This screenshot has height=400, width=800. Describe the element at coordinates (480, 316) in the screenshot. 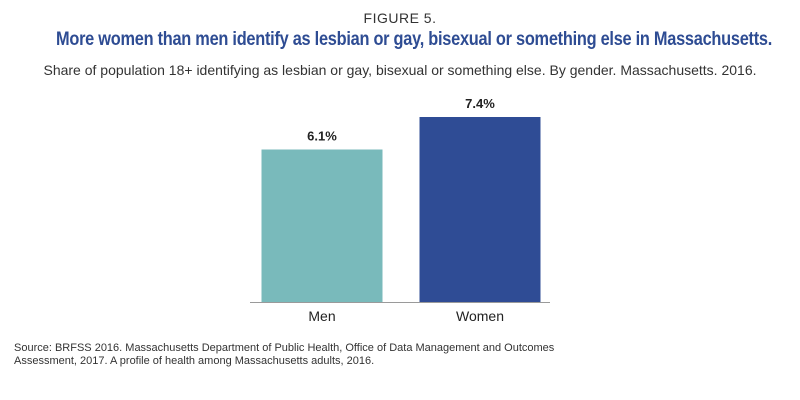

I see `category-label-women: Women` at that location.